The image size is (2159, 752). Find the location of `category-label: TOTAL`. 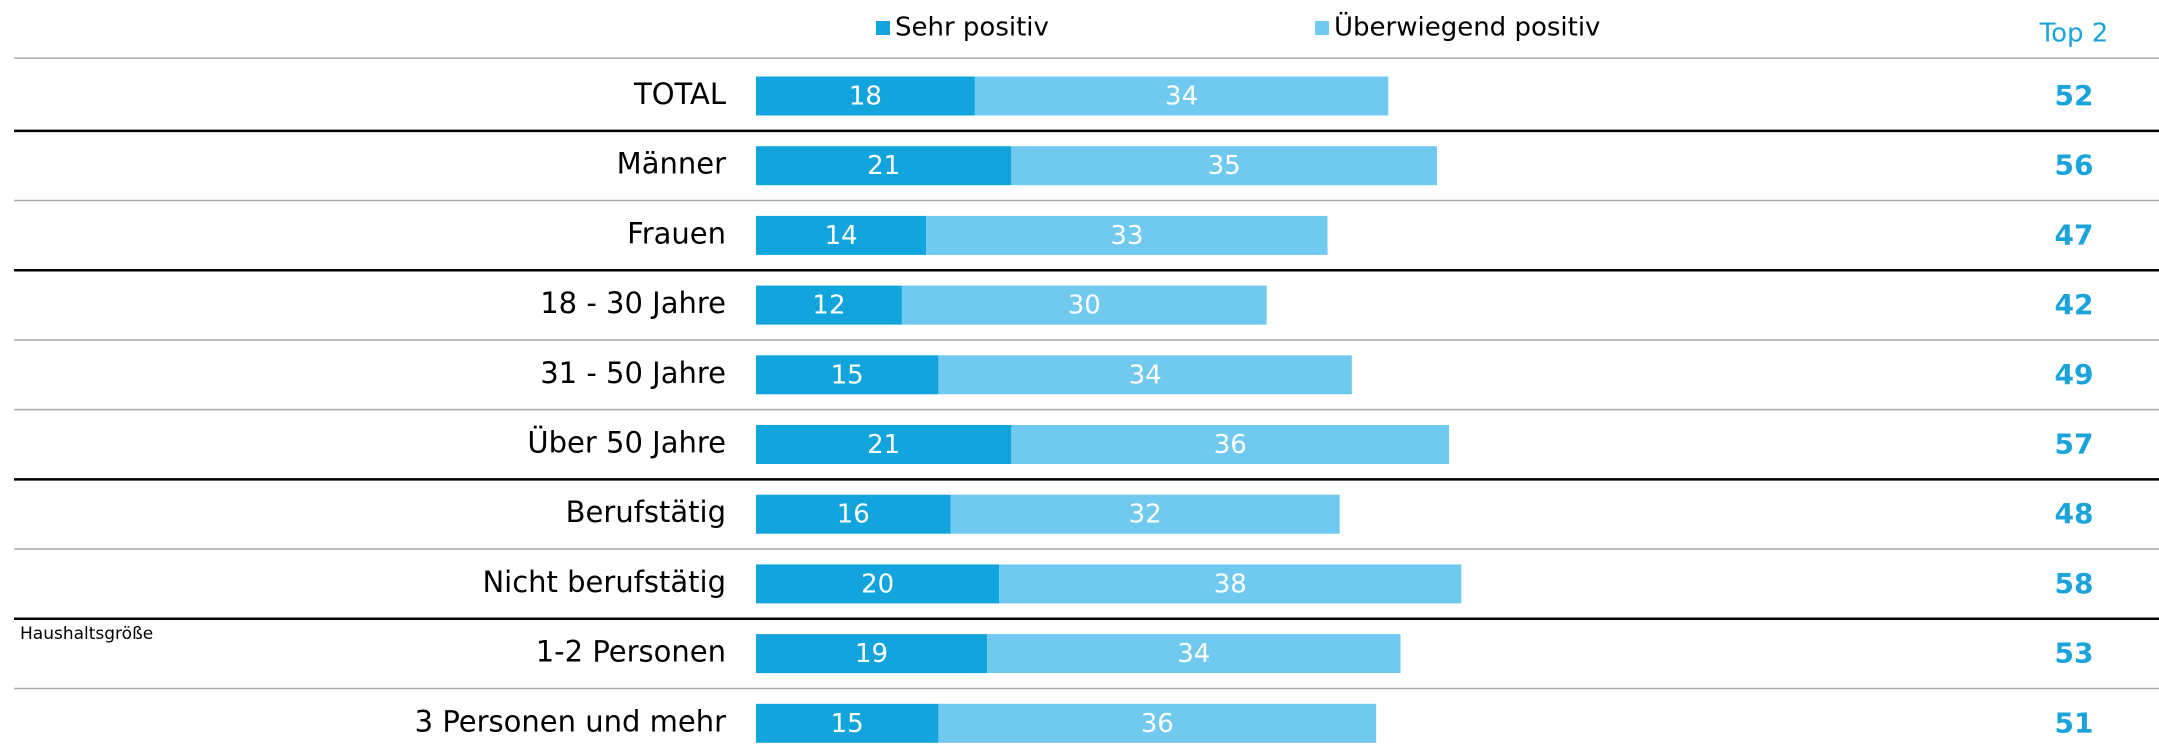

category-label: TOTAL is located at coordinates (679, 94).